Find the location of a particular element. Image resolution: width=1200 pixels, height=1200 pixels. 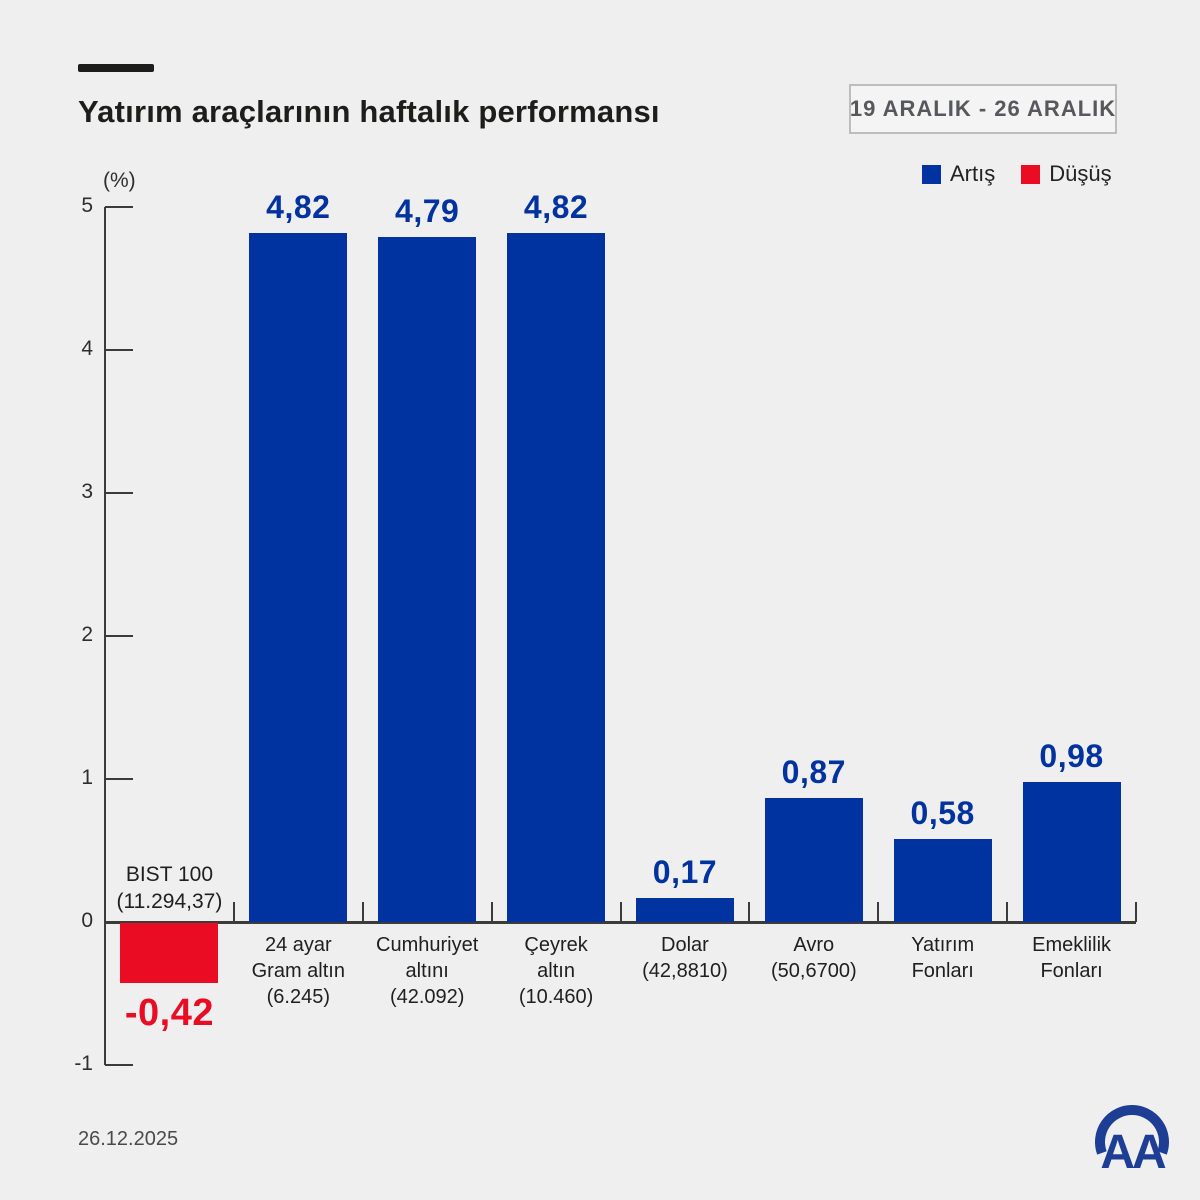

x-axis-baseline is located at coordinates (620, 922).